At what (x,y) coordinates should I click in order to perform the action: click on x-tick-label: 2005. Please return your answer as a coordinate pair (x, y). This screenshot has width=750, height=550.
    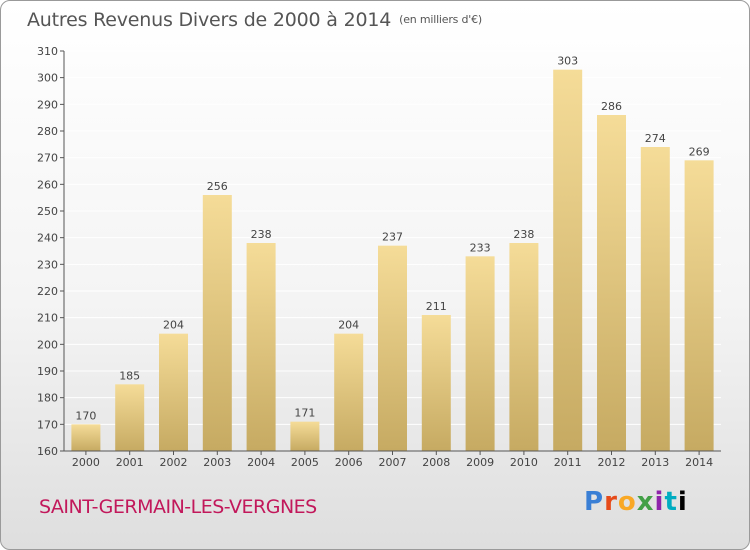
    Looking at the image, I should click on (305, 462).